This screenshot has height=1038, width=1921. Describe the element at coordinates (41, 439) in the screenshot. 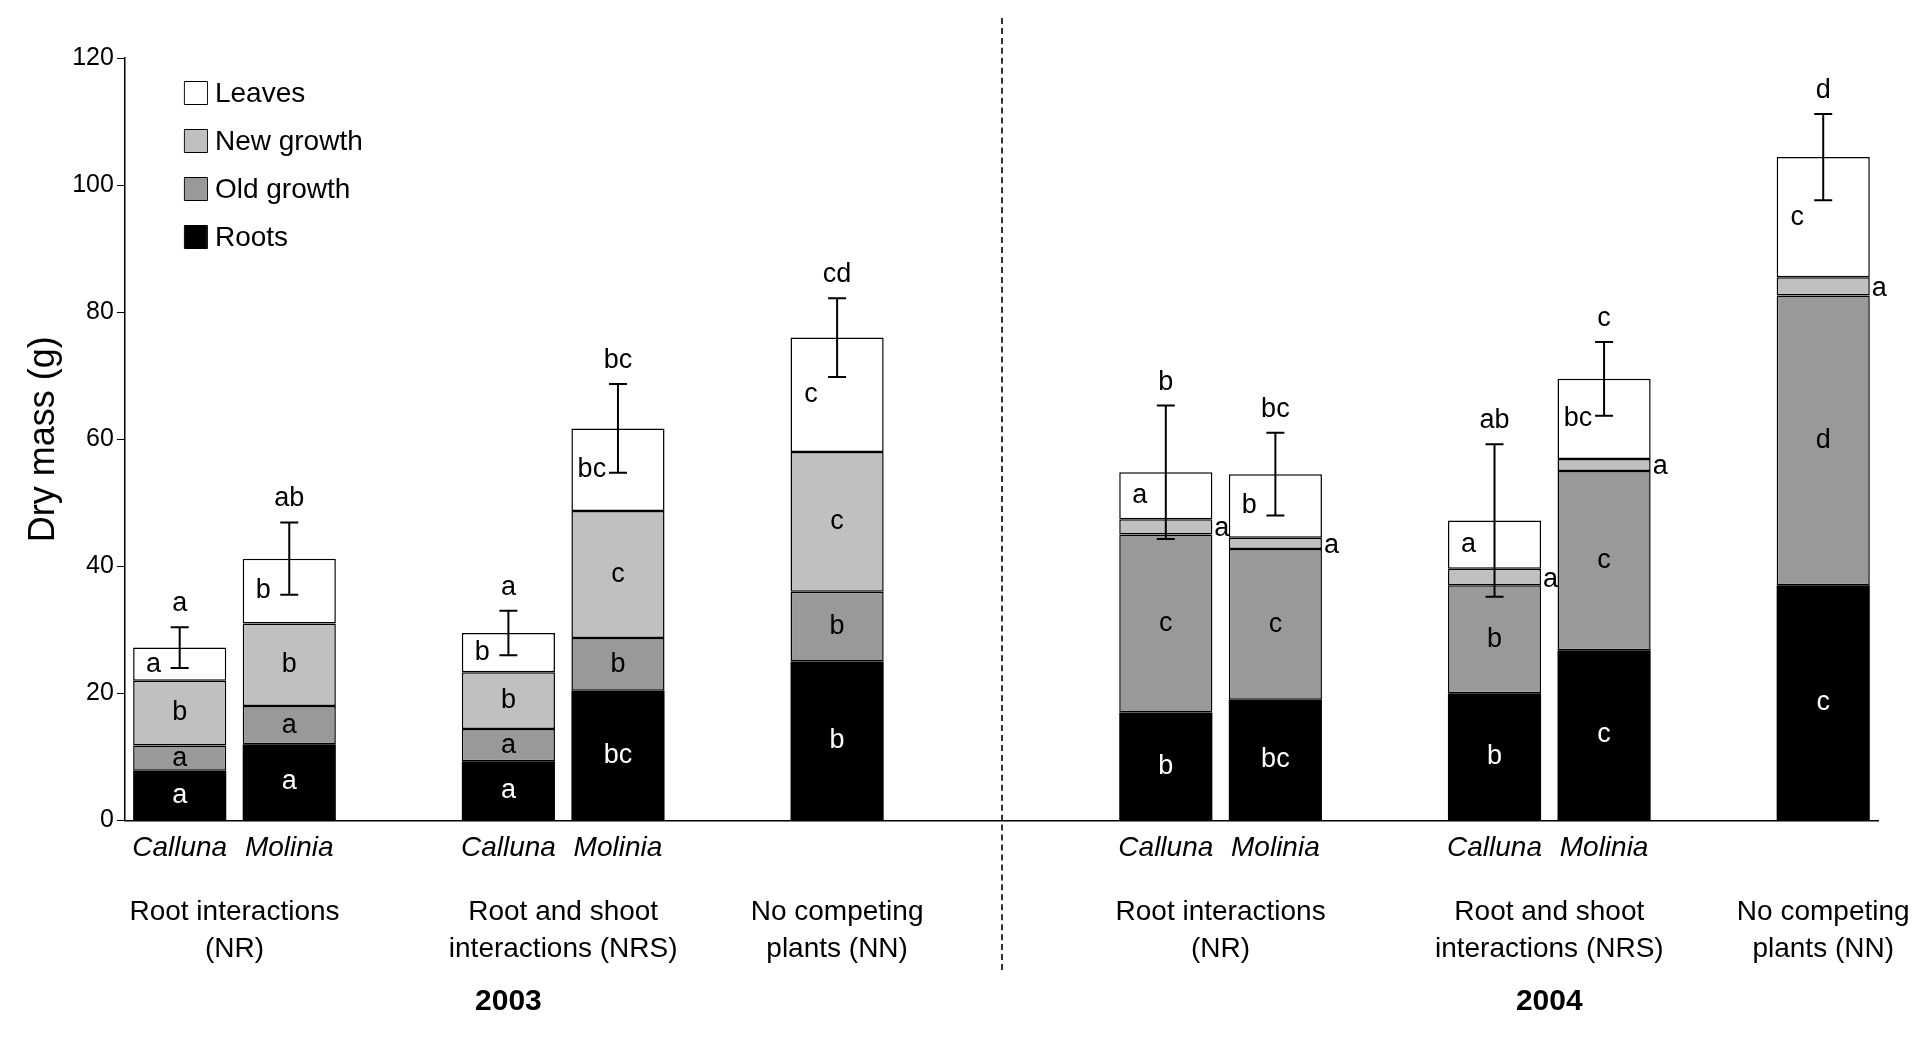

I see `y-axis-title: Dry mass (g)` at that location.